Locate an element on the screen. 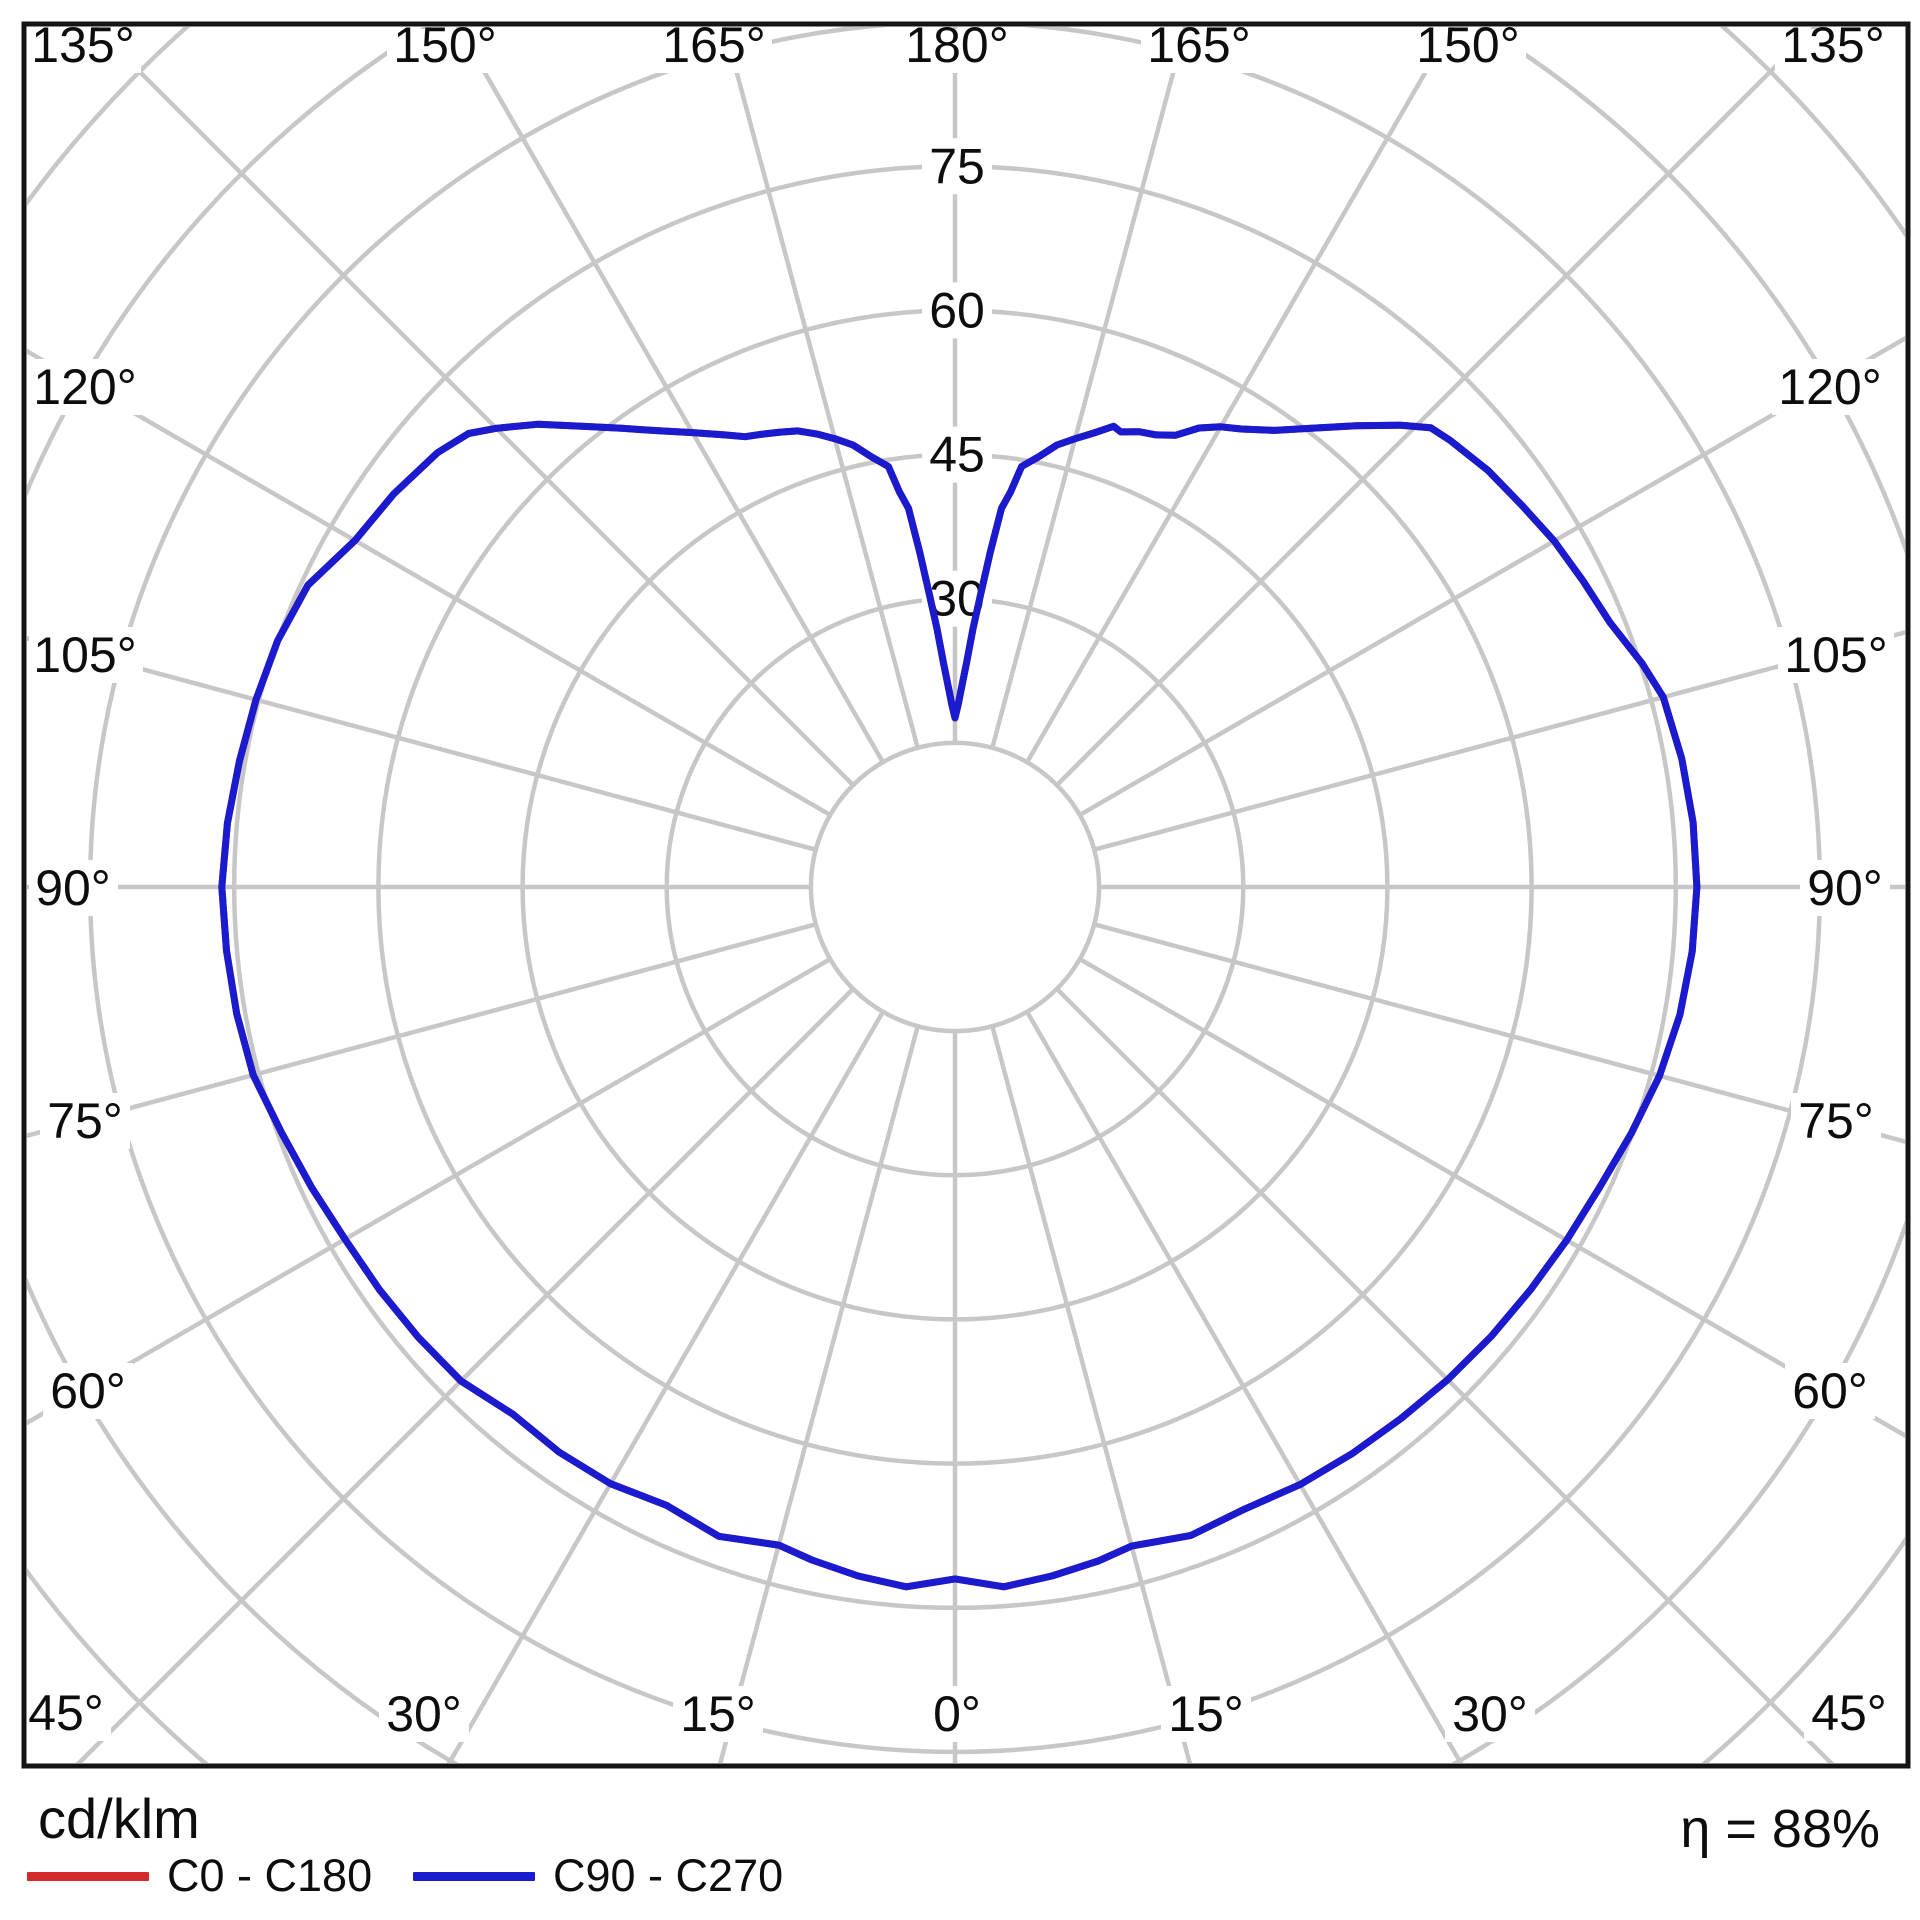  legend-item-c90-c270: C90 - C270 is located at coordinates (598, 1876).